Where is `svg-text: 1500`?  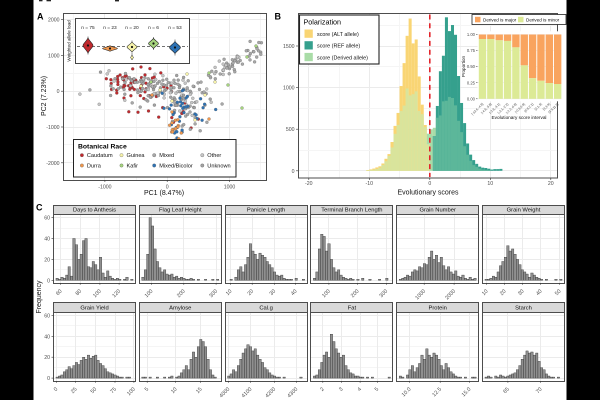 svg-text: 1500 is located at coordinates (289, 47).